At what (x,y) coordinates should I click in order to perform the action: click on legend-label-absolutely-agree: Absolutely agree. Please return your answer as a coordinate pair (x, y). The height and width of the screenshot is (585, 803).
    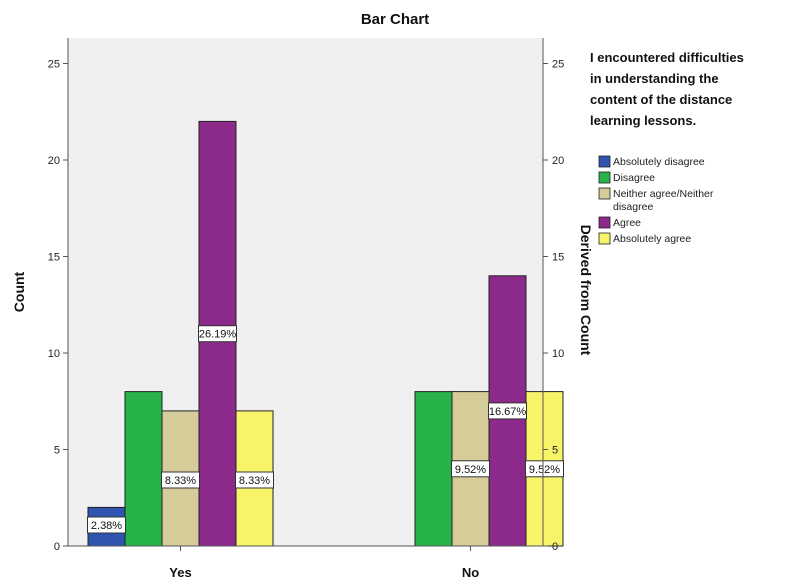
    Looking at the image, I should click on (652, 239).